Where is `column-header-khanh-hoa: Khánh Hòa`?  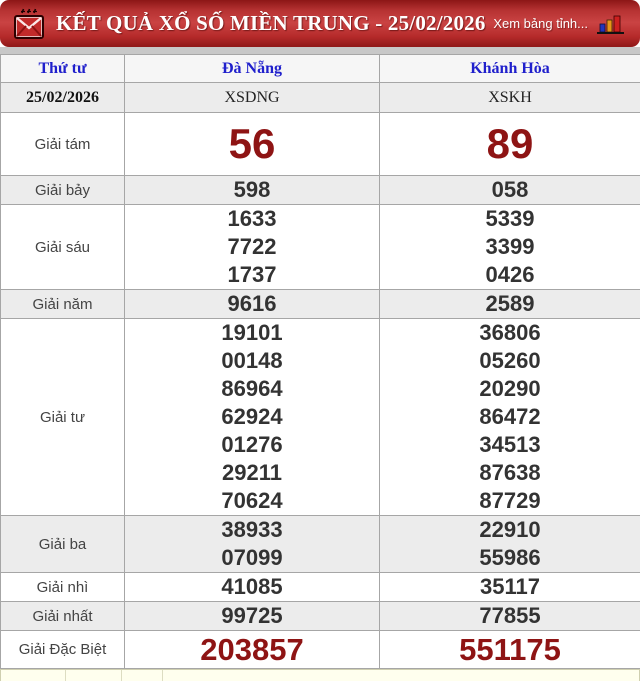
column-header-khanh-hoa: Khánh Hòa is located at coordinates (510, 69).